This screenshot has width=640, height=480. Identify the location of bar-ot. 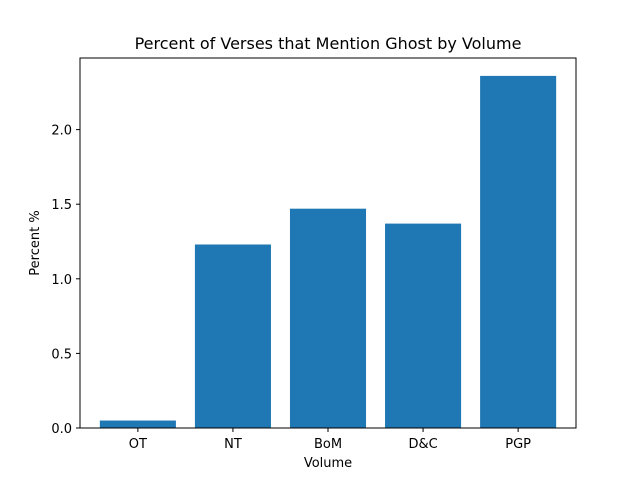
(137, 424).